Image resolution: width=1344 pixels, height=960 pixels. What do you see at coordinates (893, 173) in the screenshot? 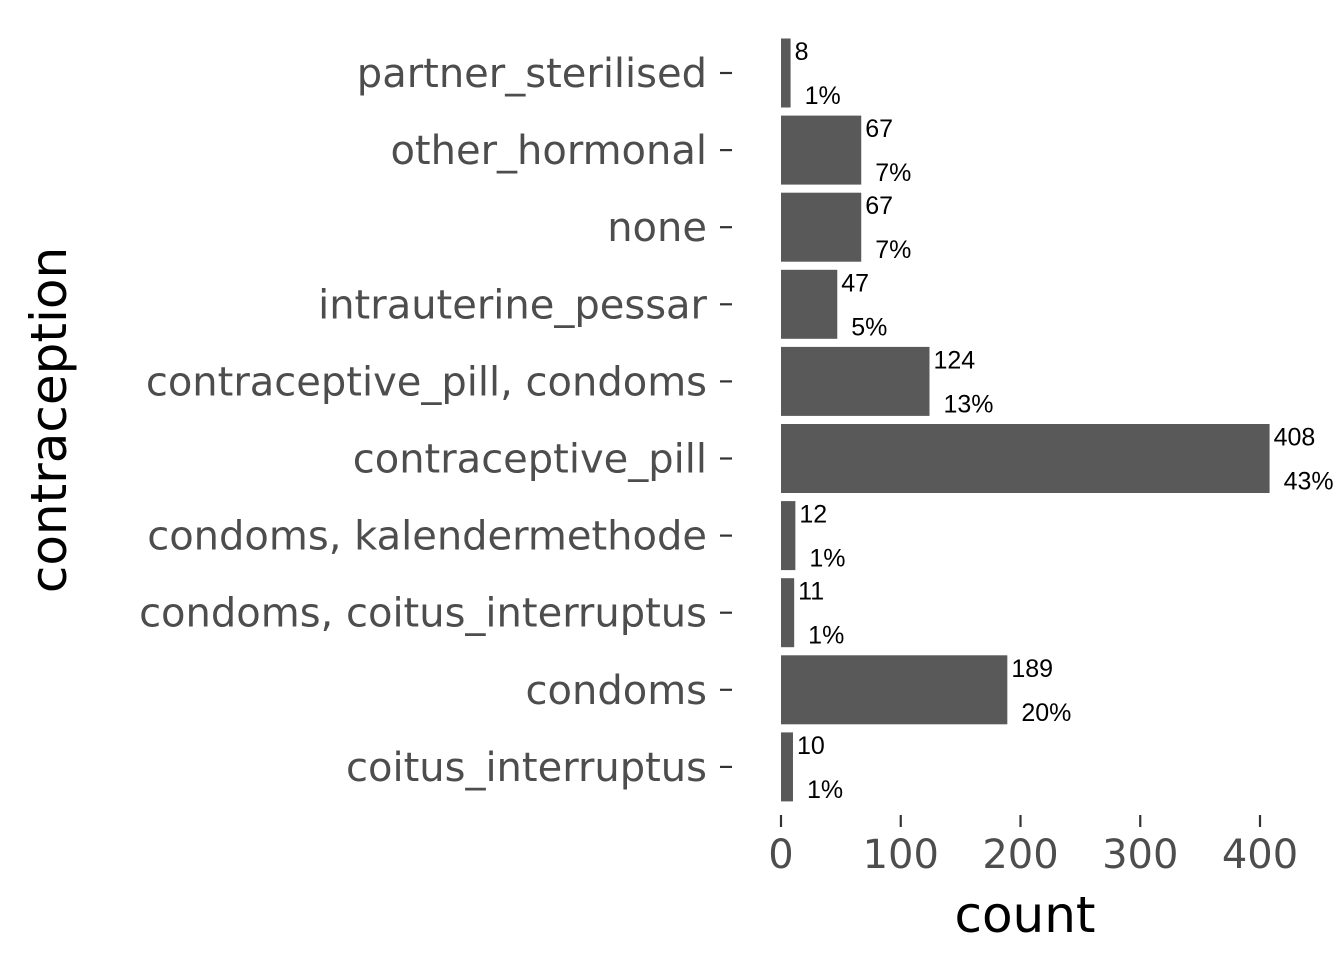
I see `percent-label-1: 7%` at bounding box center [893, 173].